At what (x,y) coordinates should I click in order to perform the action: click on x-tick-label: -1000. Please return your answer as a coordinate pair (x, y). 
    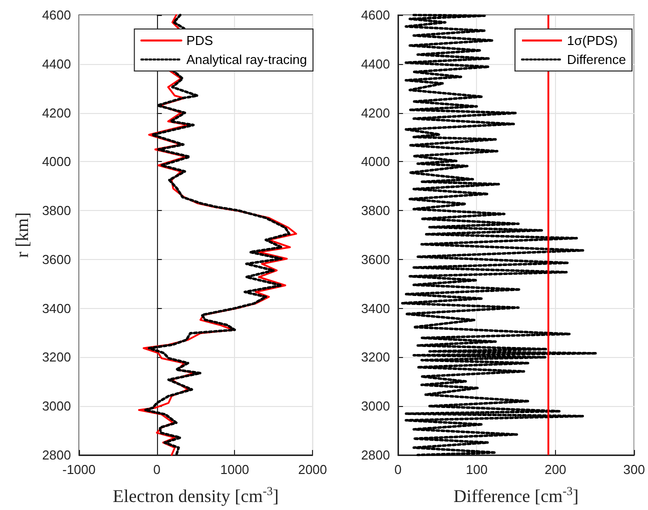
    Looking at the image, I should click on (79, 469).